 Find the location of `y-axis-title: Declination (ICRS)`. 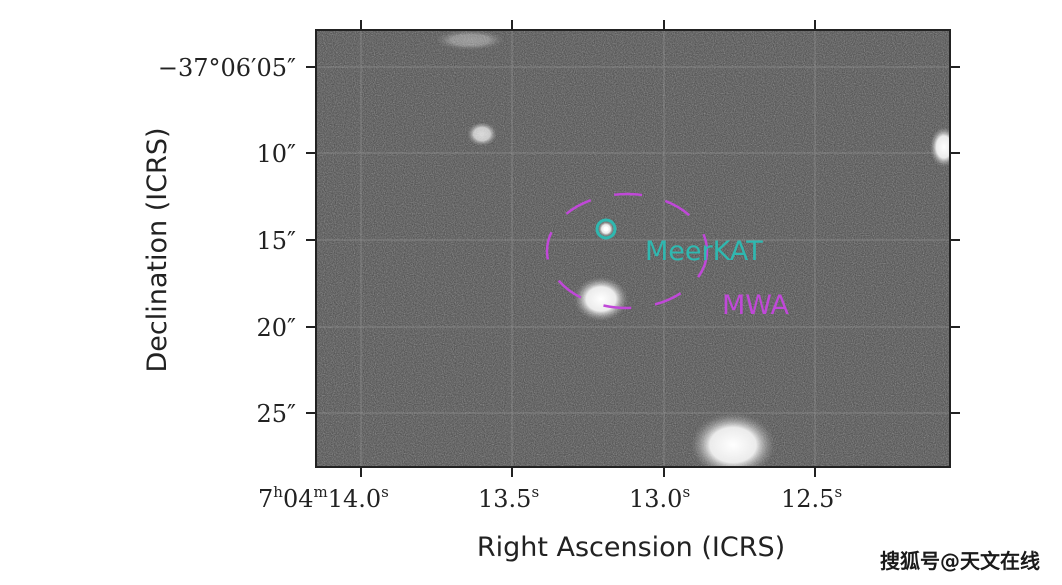

y-axis-title: Declination (ICRS) is located at coordinates (157, 250).